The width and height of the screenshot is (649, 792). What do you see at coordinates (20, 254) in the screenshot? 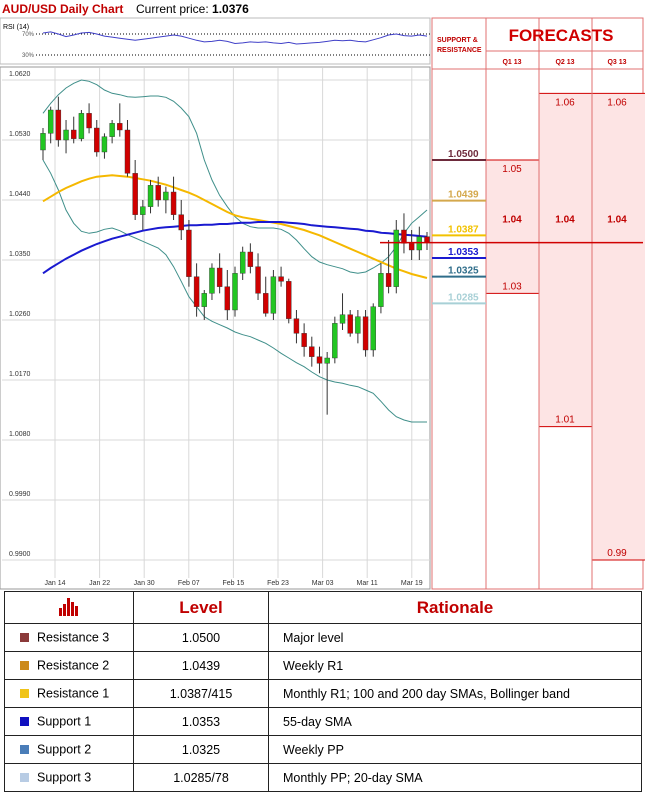
I see `y-tick-label: 1.0350` at bounding box center [20, 254].